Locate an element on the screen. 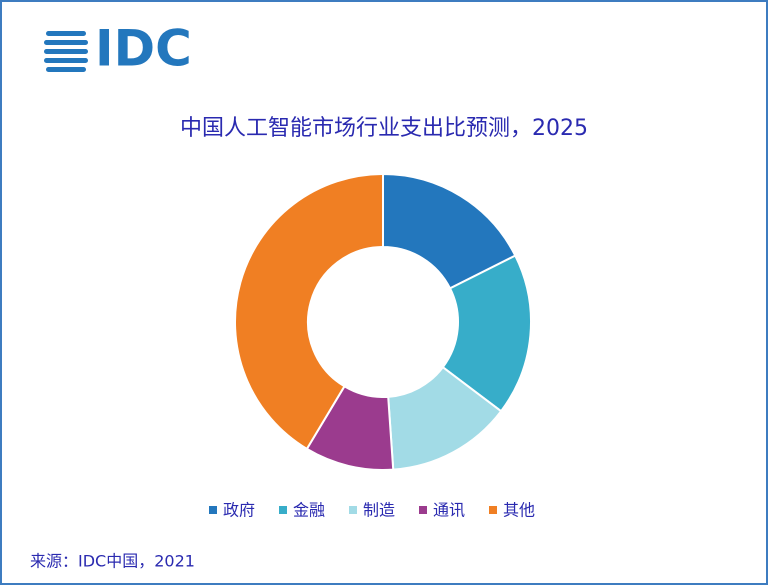 The image size is (768, 585). legend: 政府 金融 制造 通讯 其他 is located at coordinates (372, 510).